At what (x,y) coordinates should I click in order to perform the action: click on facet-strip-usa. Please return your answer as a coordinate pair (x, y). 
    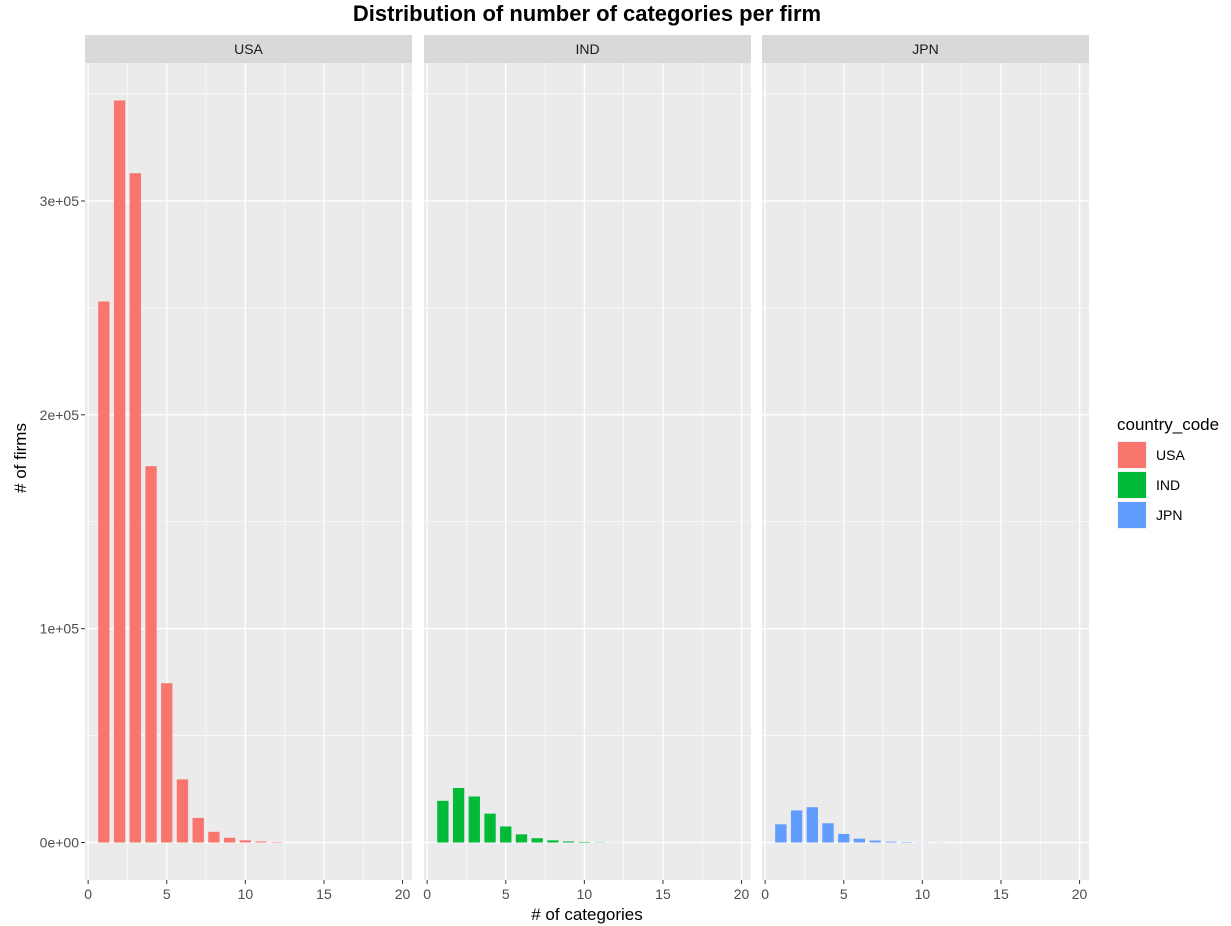
    Looking at the image, I should click on (248, 49).